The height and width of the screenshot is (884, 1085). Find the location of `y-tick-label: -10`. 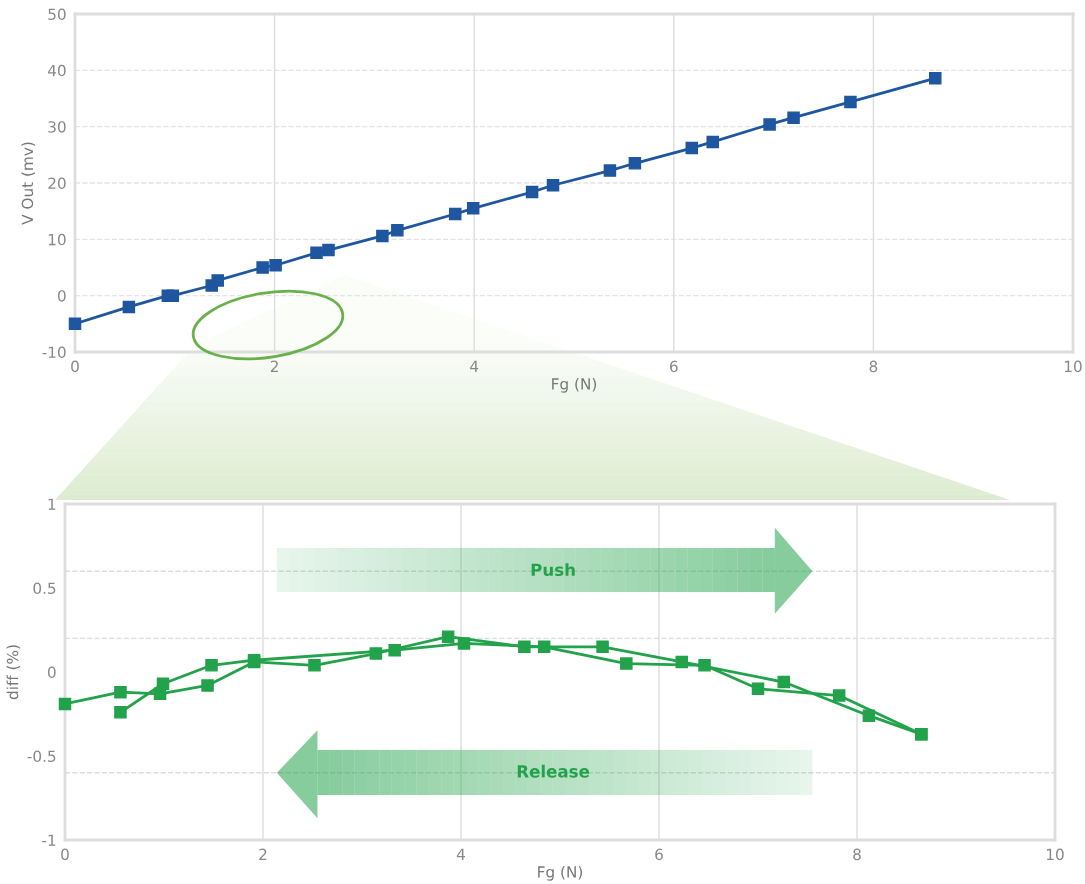

y-tick-label: -10 is located at coordinates (54, 352).